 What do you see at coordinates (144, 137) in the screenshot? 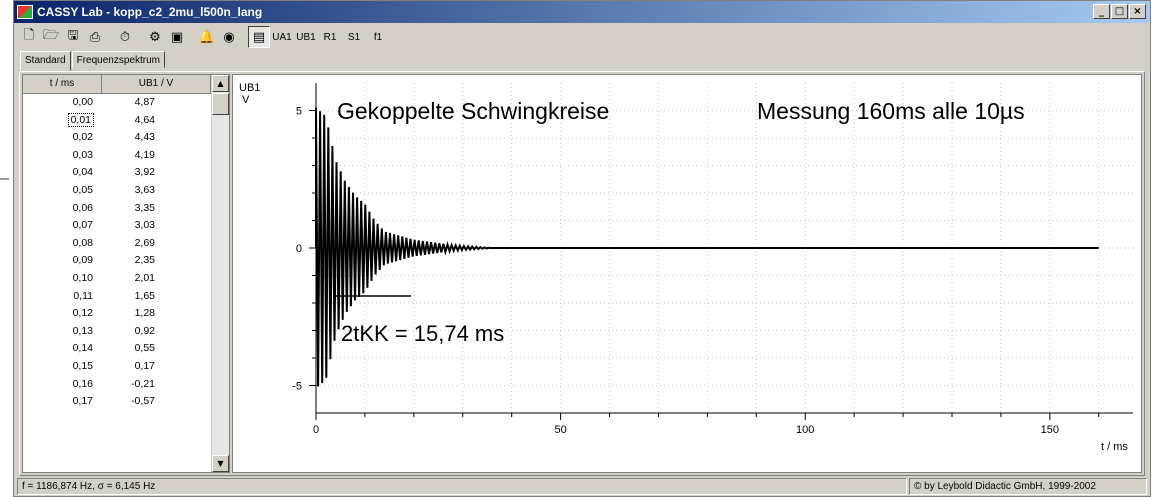
I see `voltage-cell: 4,43` at bounding box center [144, 137].